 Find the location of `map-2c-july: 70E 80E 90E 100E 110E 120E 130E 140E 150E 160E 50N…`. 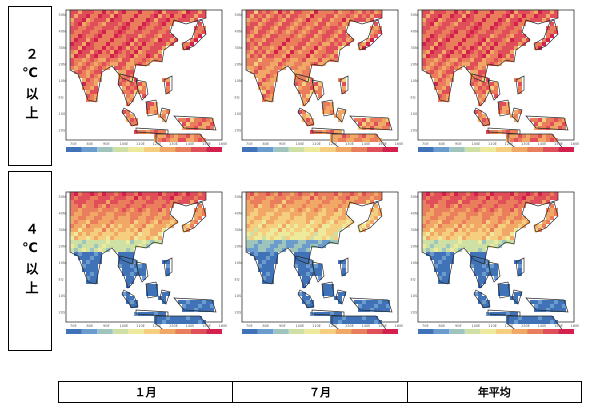

map-2c-july: 70E 80E 90E 100E 110E 120E 130E 140E 150E 160E 50N… is located at coordinates (319, 81).